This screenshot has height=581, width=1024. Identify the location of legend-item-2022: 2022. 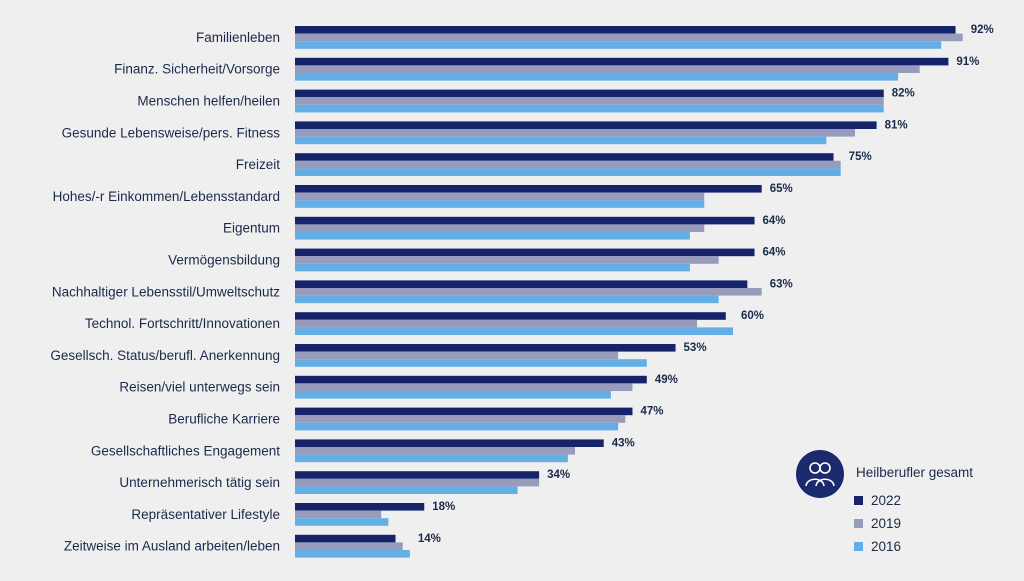
(877, 500).